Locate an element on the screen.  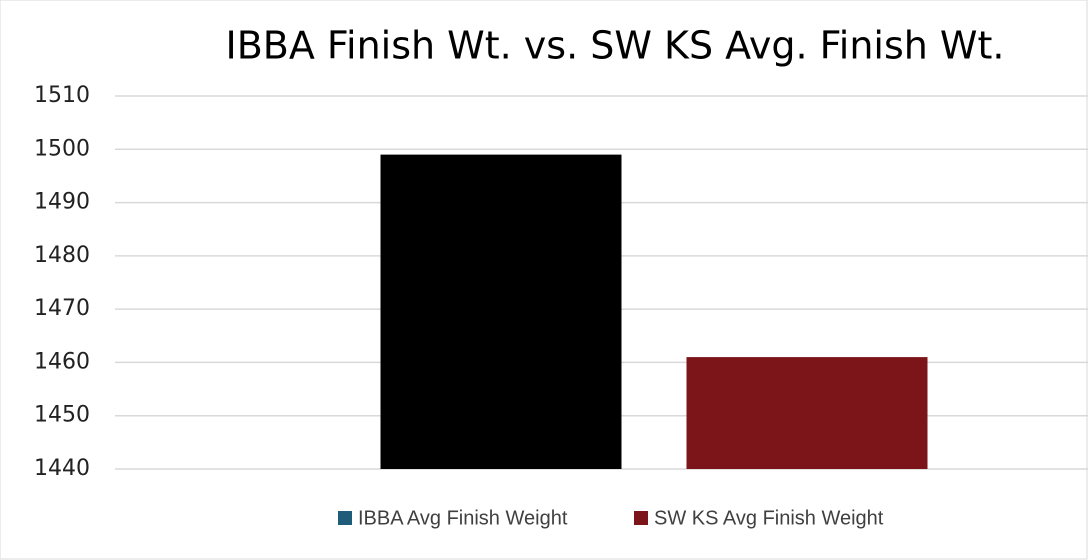
y-tick-label: 1460 is located at coordinates (62, 361).